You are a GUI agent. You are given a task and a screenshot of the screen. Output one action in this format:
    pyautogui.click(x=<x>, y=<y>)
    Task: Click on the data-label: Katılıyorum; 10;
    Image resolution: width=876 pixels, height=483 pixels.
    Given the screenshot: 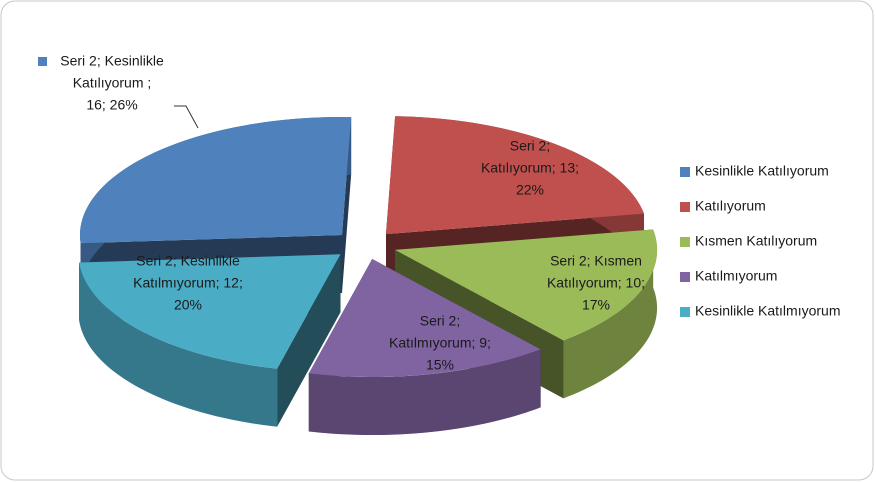 What is the action you would take?
    pyautogui.click(x=596, y=283)
    